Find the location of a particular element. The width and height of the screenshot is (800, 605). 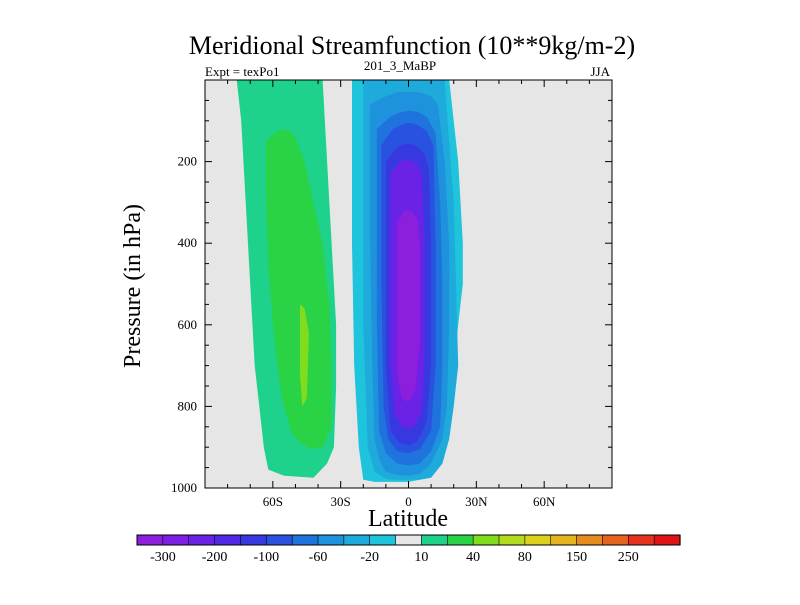

colorbar: -300 -200 -100 -60 -20 10 40 80 150 250 is located at coordinates (408, 549).